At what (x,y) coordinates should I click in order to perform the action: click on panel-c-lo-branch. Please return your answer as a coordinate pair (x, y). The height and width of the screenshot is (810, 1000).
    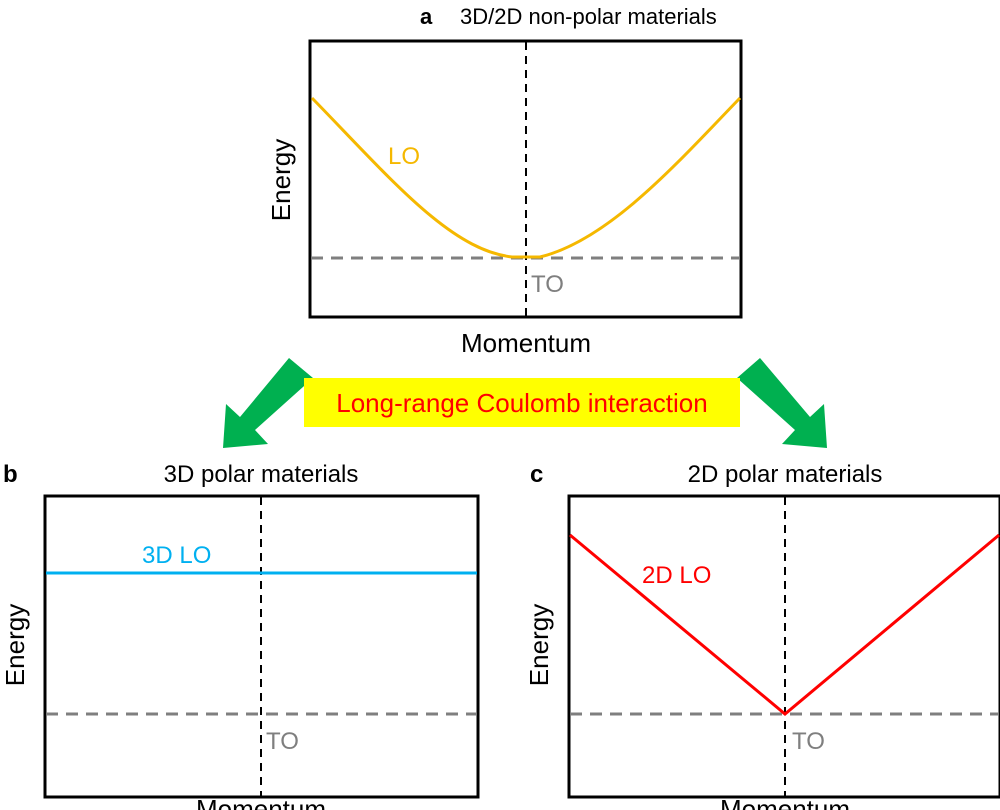
    Looking at the image, I should click on (784, 624).